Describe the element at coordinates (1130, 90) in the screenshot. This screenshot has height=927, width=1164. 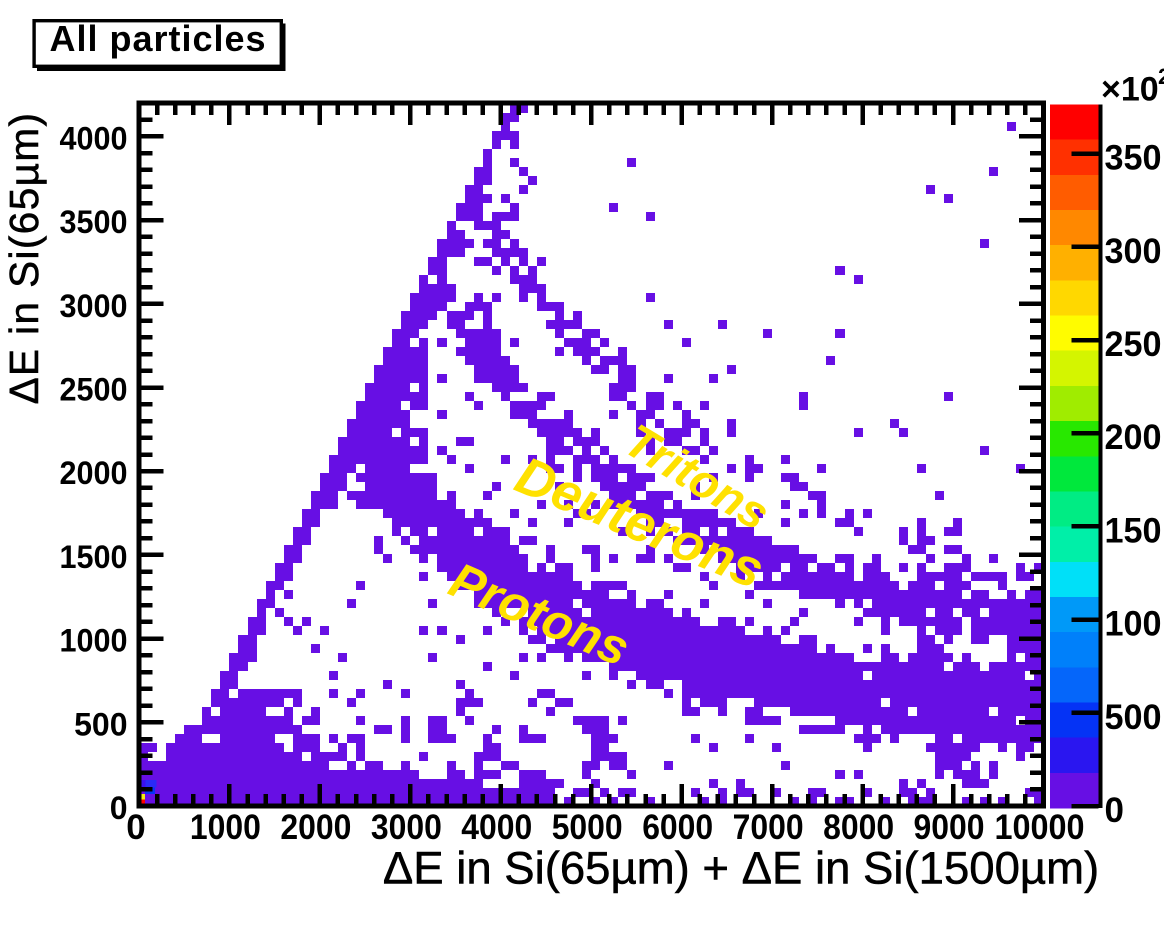
I see `svg-text: ×10` at that location.